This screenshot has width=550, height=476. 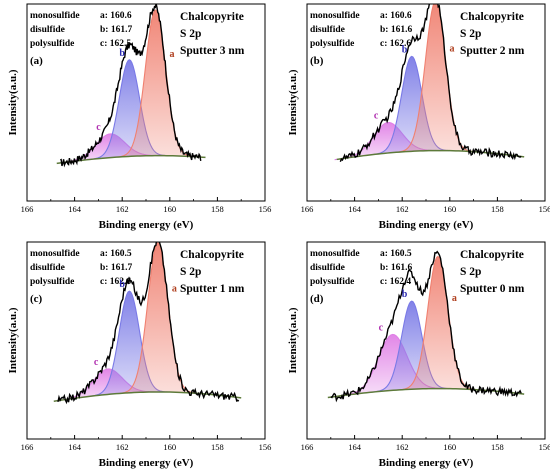 I want to click on panel-label: (a), so click(x=36, y=61).